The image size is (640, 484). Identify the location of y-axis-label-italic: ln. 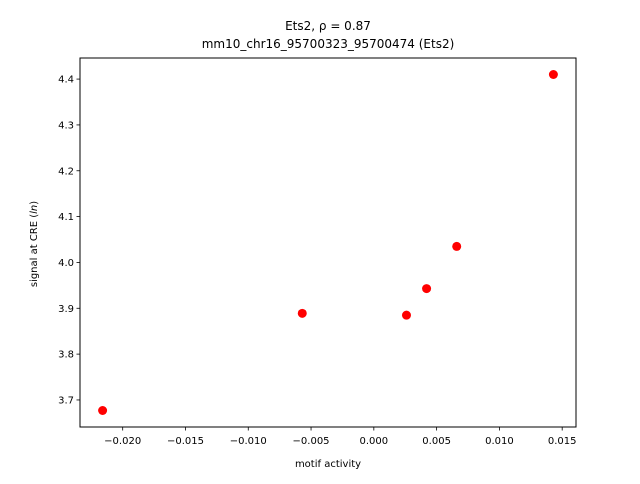
(34, 209).